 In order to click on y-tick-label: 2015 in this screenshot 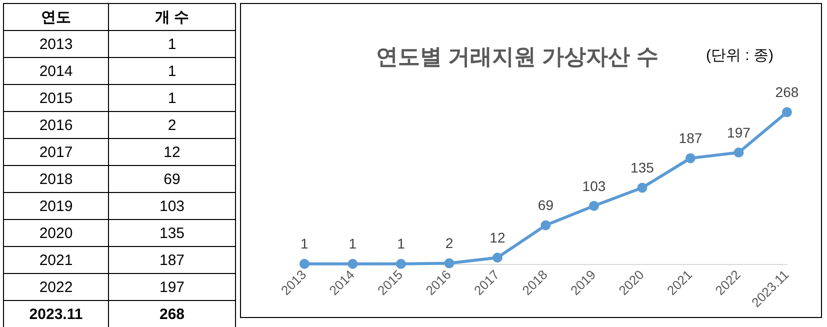, I will do `click(56, 98)`.